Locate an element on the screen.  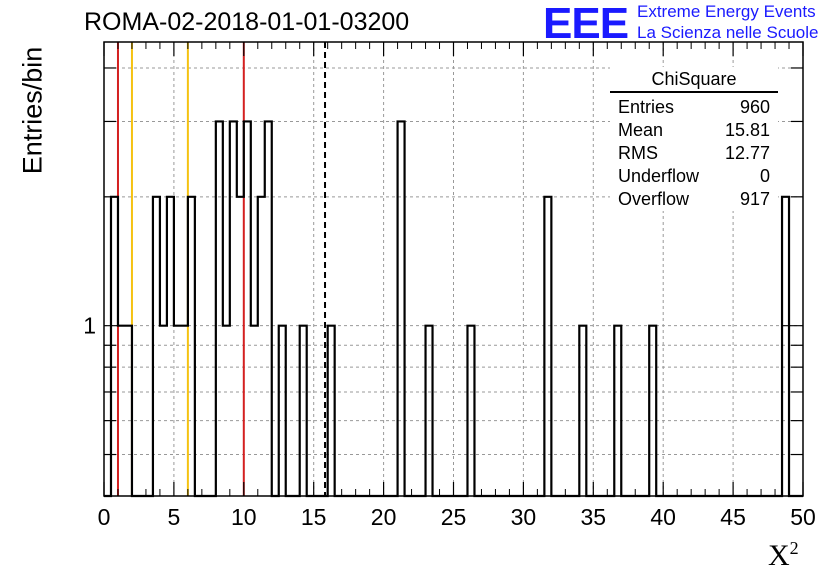
x-tick-label: 0 is located at coordinates (104, 517).